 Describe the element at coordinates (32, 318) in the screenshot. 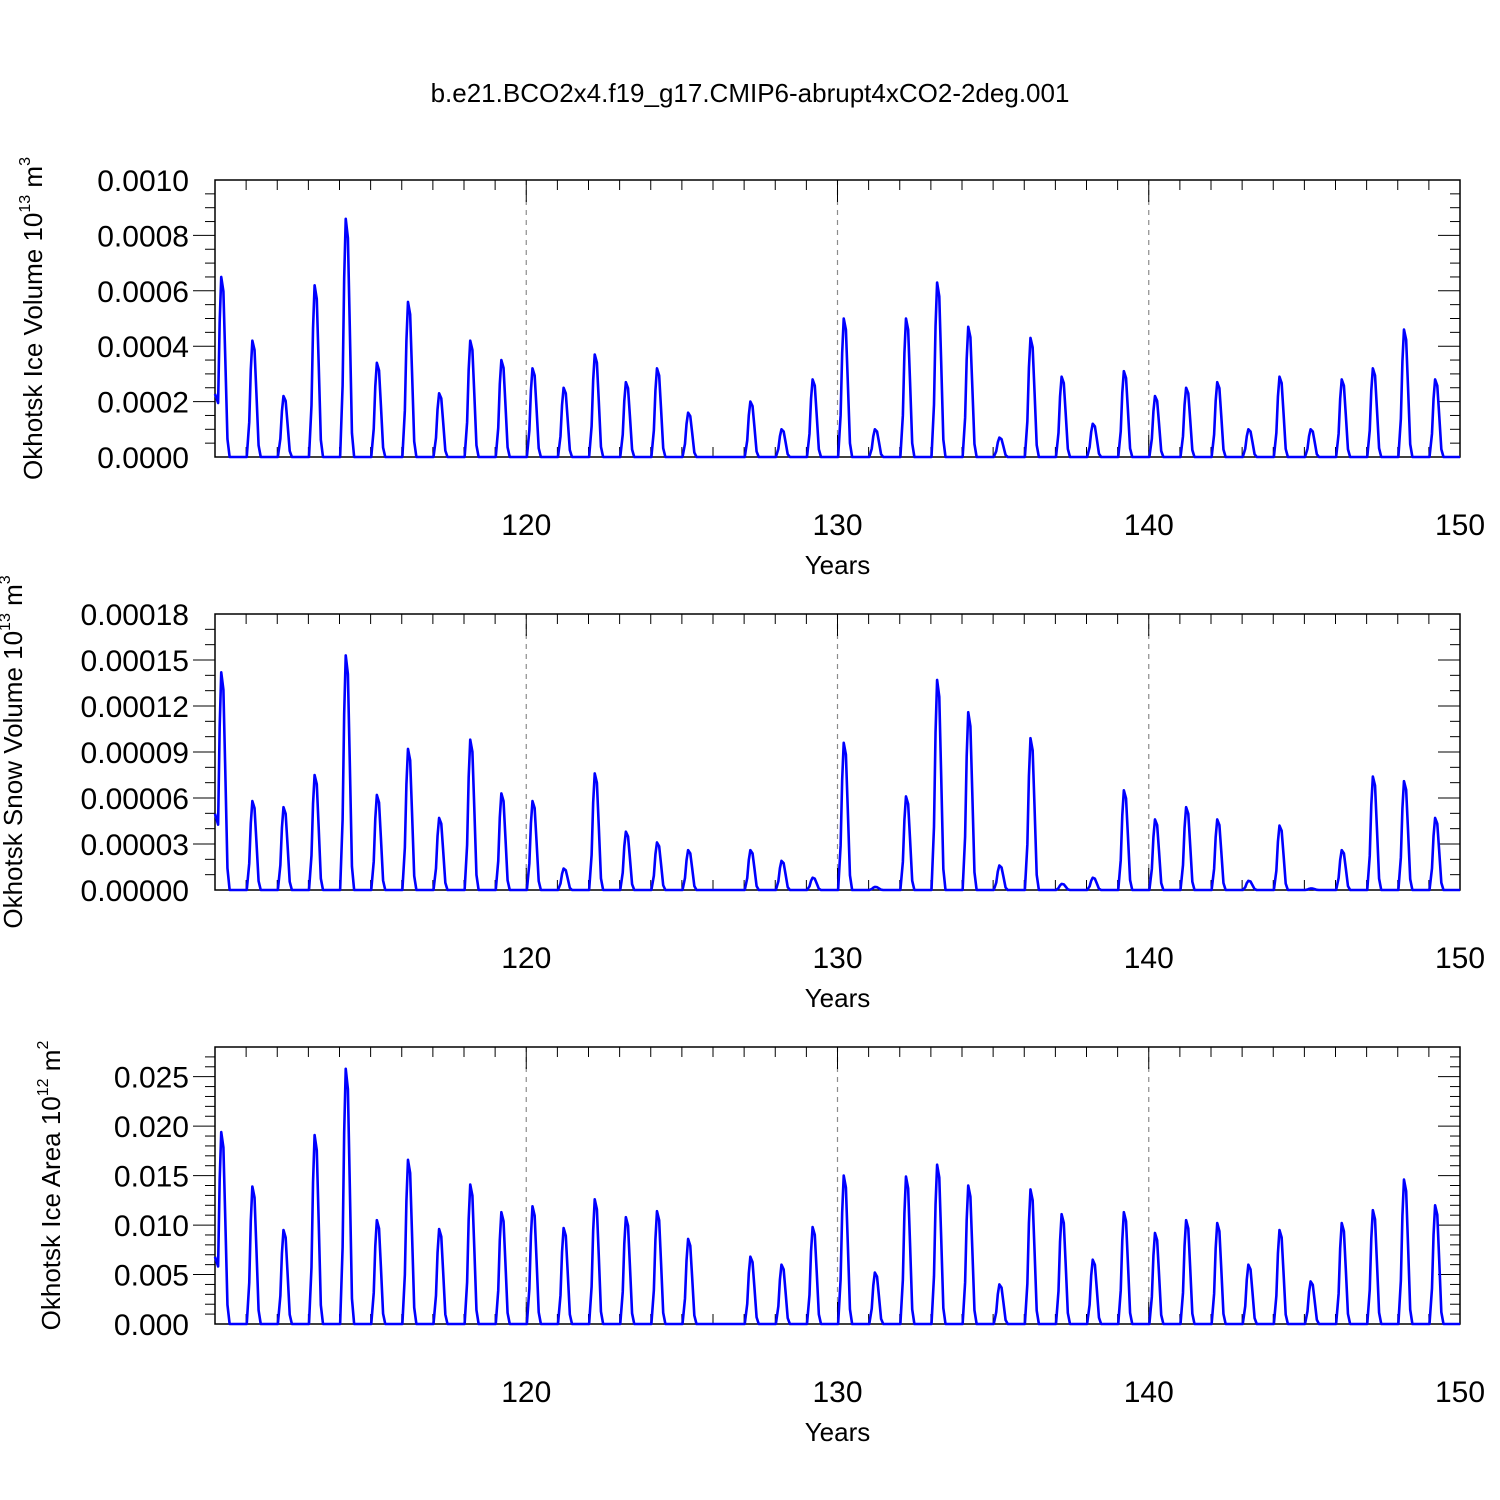

I see `y-axis-label: Okhotsk Ice Volume 1013 m3` at that location.